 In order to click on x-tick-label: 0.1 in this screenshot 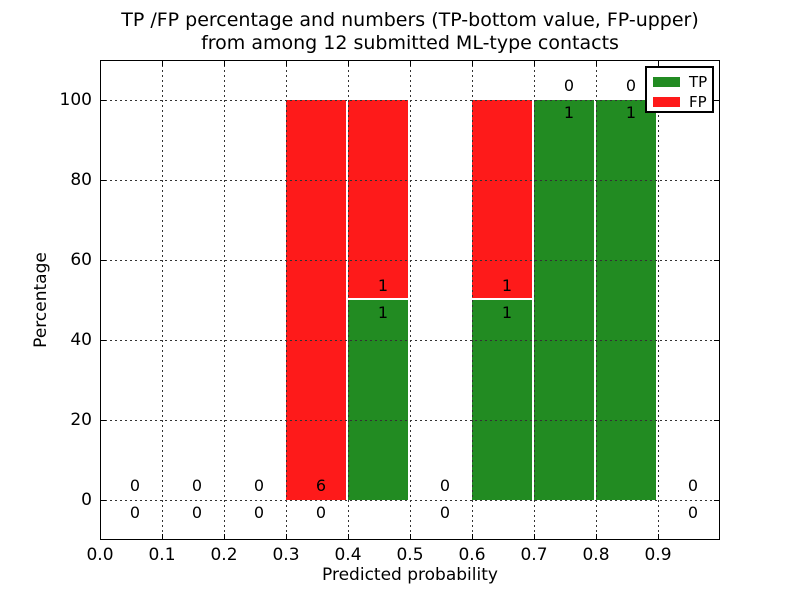, I will do `click(162, 555)`.